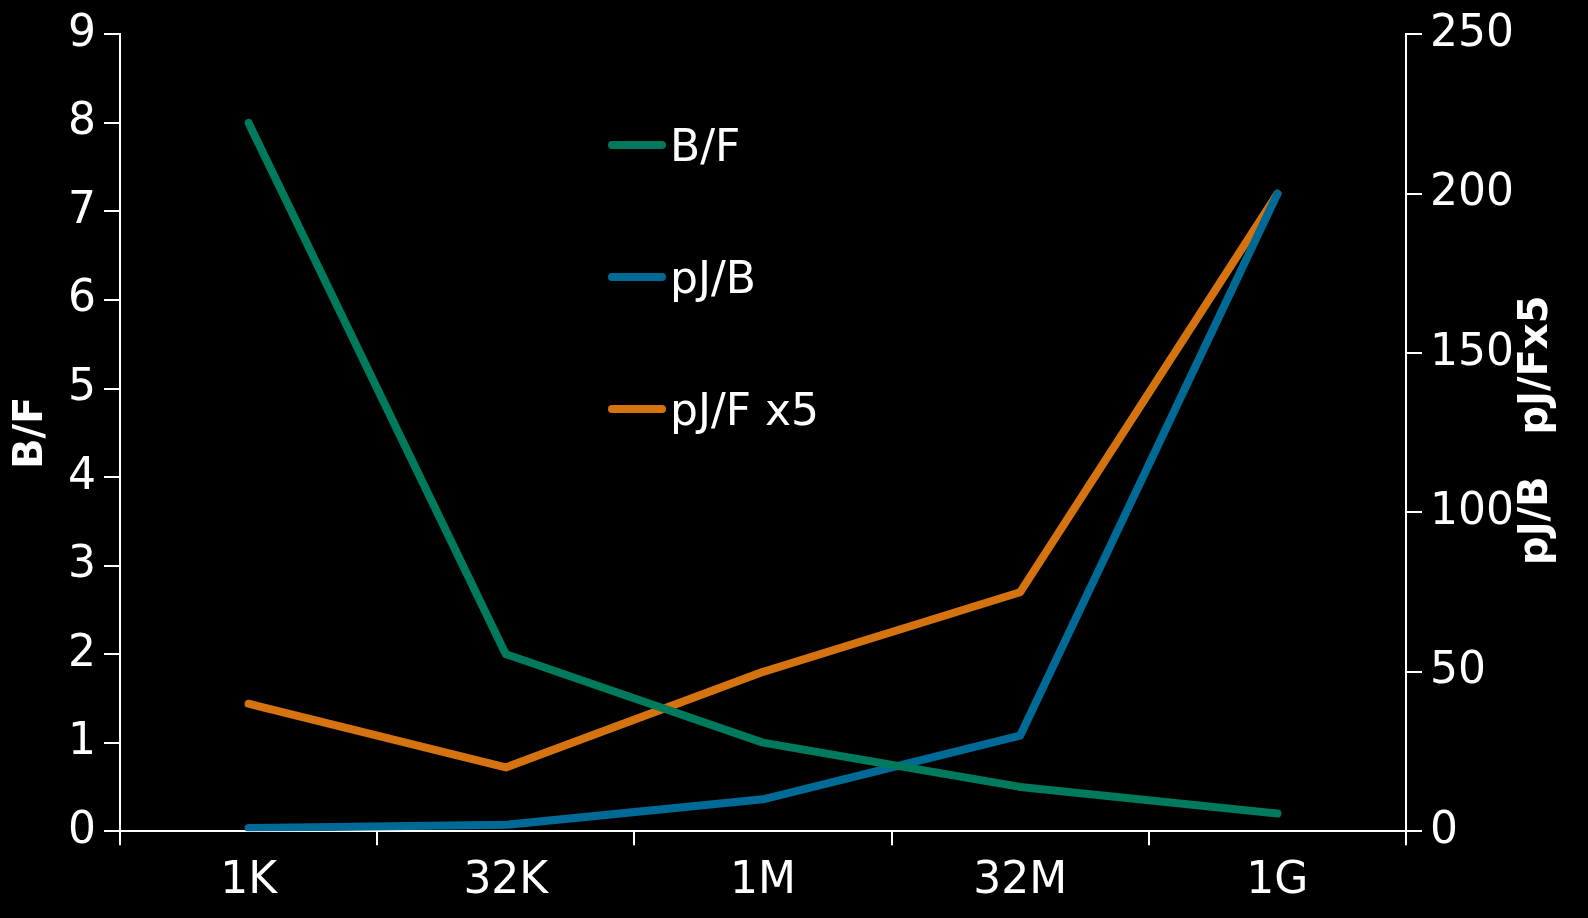 The width and height of the screenshot is (1588, 918). I want to click on y-tick-label: 2, so click(81, 650).